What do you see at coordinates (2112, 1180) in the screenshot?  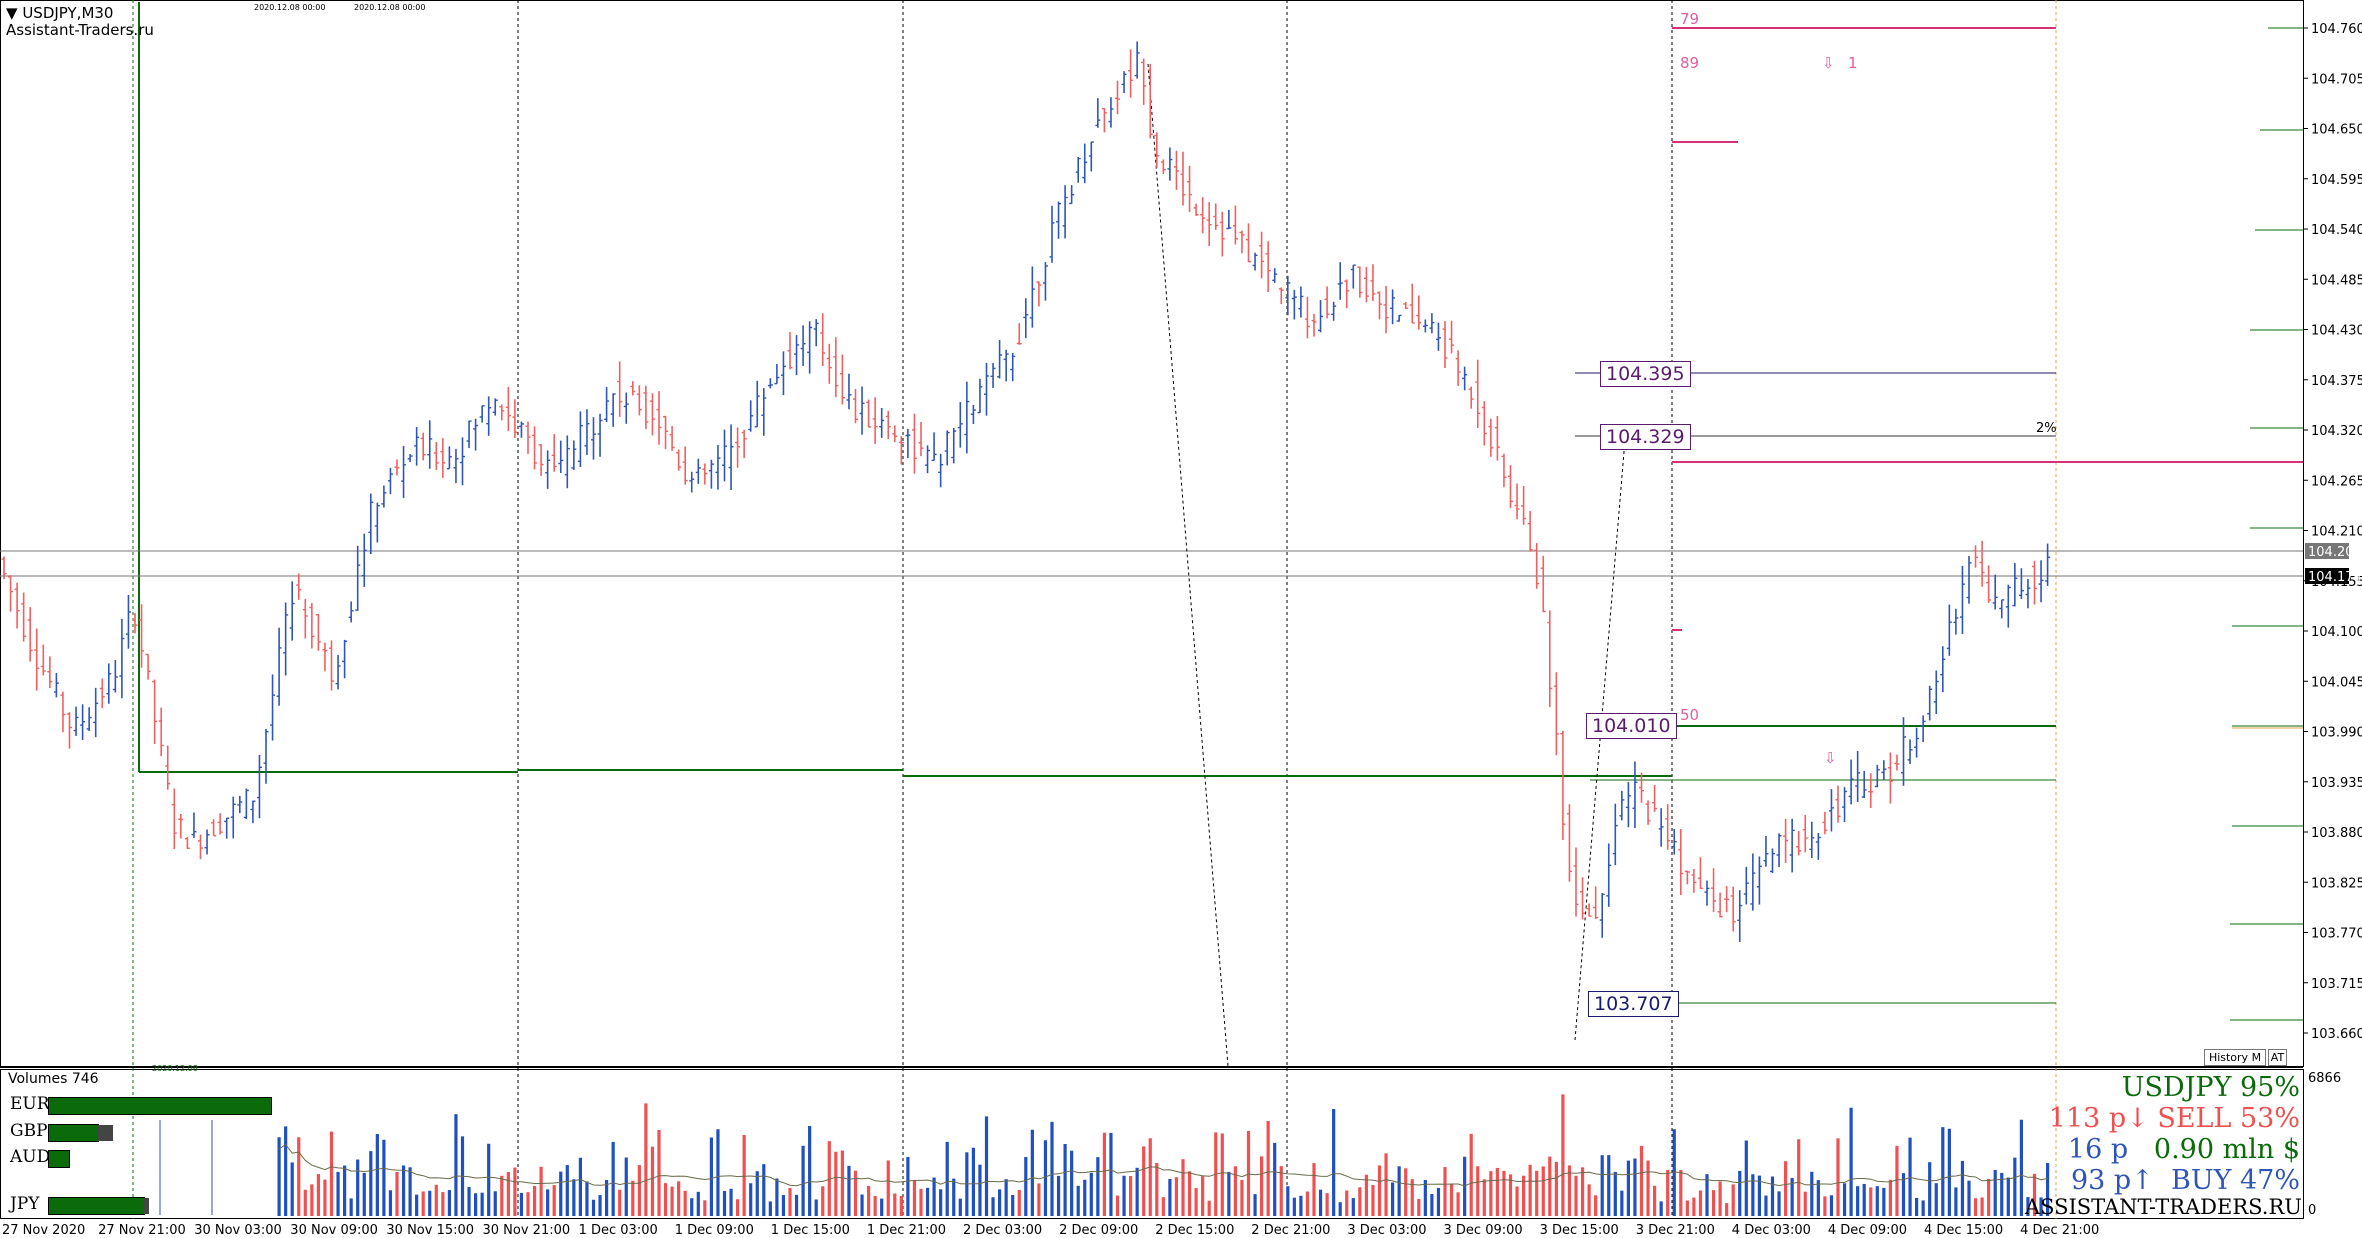 I see `stats-buy-pips: 93 p↑` at bounding box center [2112, 1180].